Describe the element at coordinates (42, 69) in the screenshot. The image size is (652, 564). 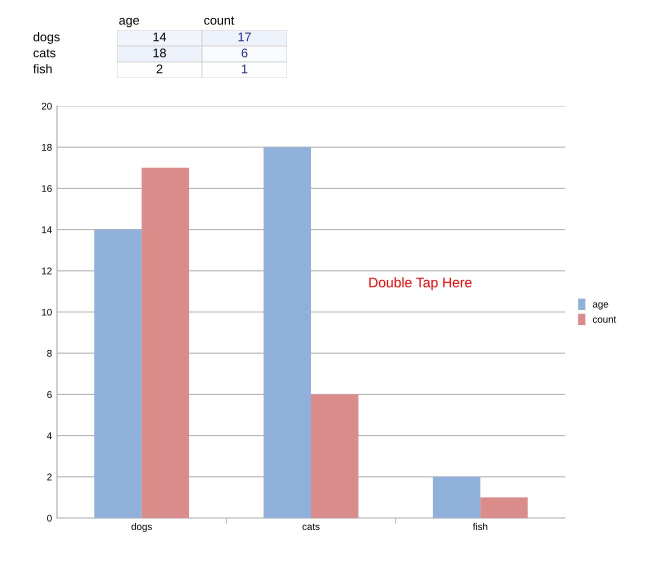
I see `y-tick-label: fish` at that location.